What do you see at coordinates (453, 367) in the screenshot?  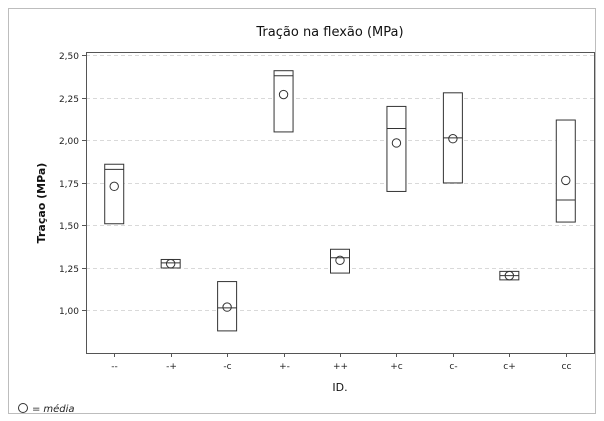 I see `x-tick-label: c-` at bounding box center [453, 367].